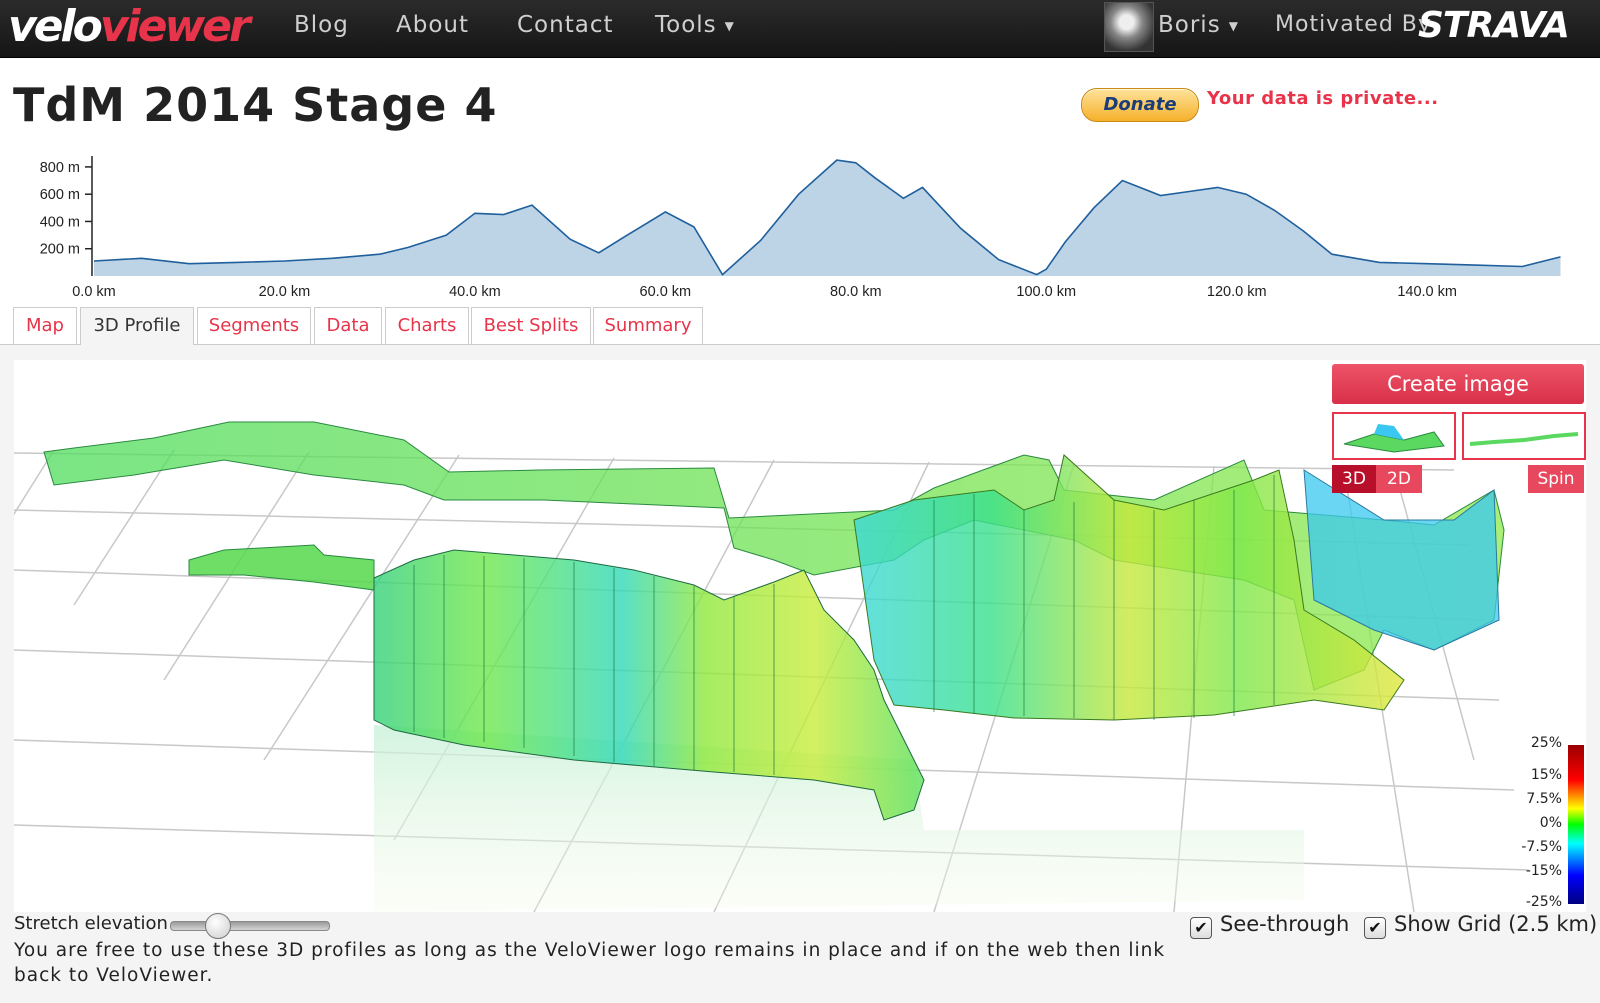 Image resolution: width=1600 pixels, height=1003 pixels. What do you see at coordinates (175, 26) in the screenshot?
I see `logo-viewer-text: viewer` at bounding box center [175, 26].